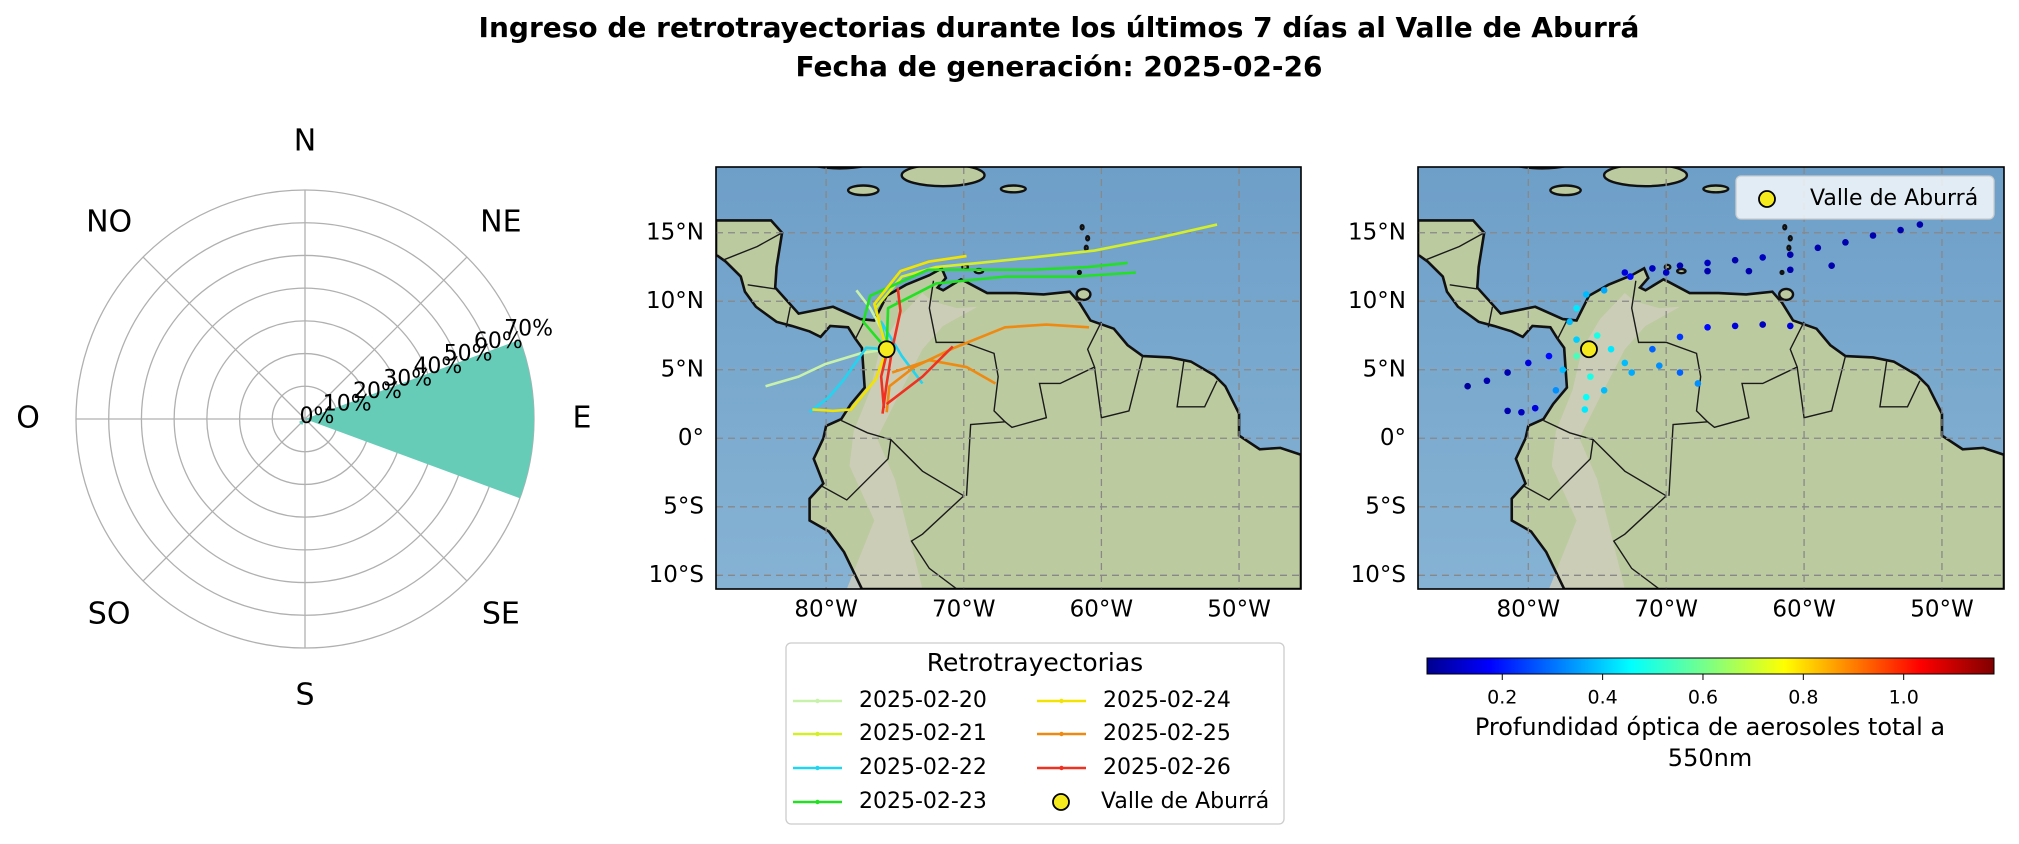 This screenshot has width=2019, height=844. I want to click on colorbar-tick-label: 0.4, so click(1603, 698).